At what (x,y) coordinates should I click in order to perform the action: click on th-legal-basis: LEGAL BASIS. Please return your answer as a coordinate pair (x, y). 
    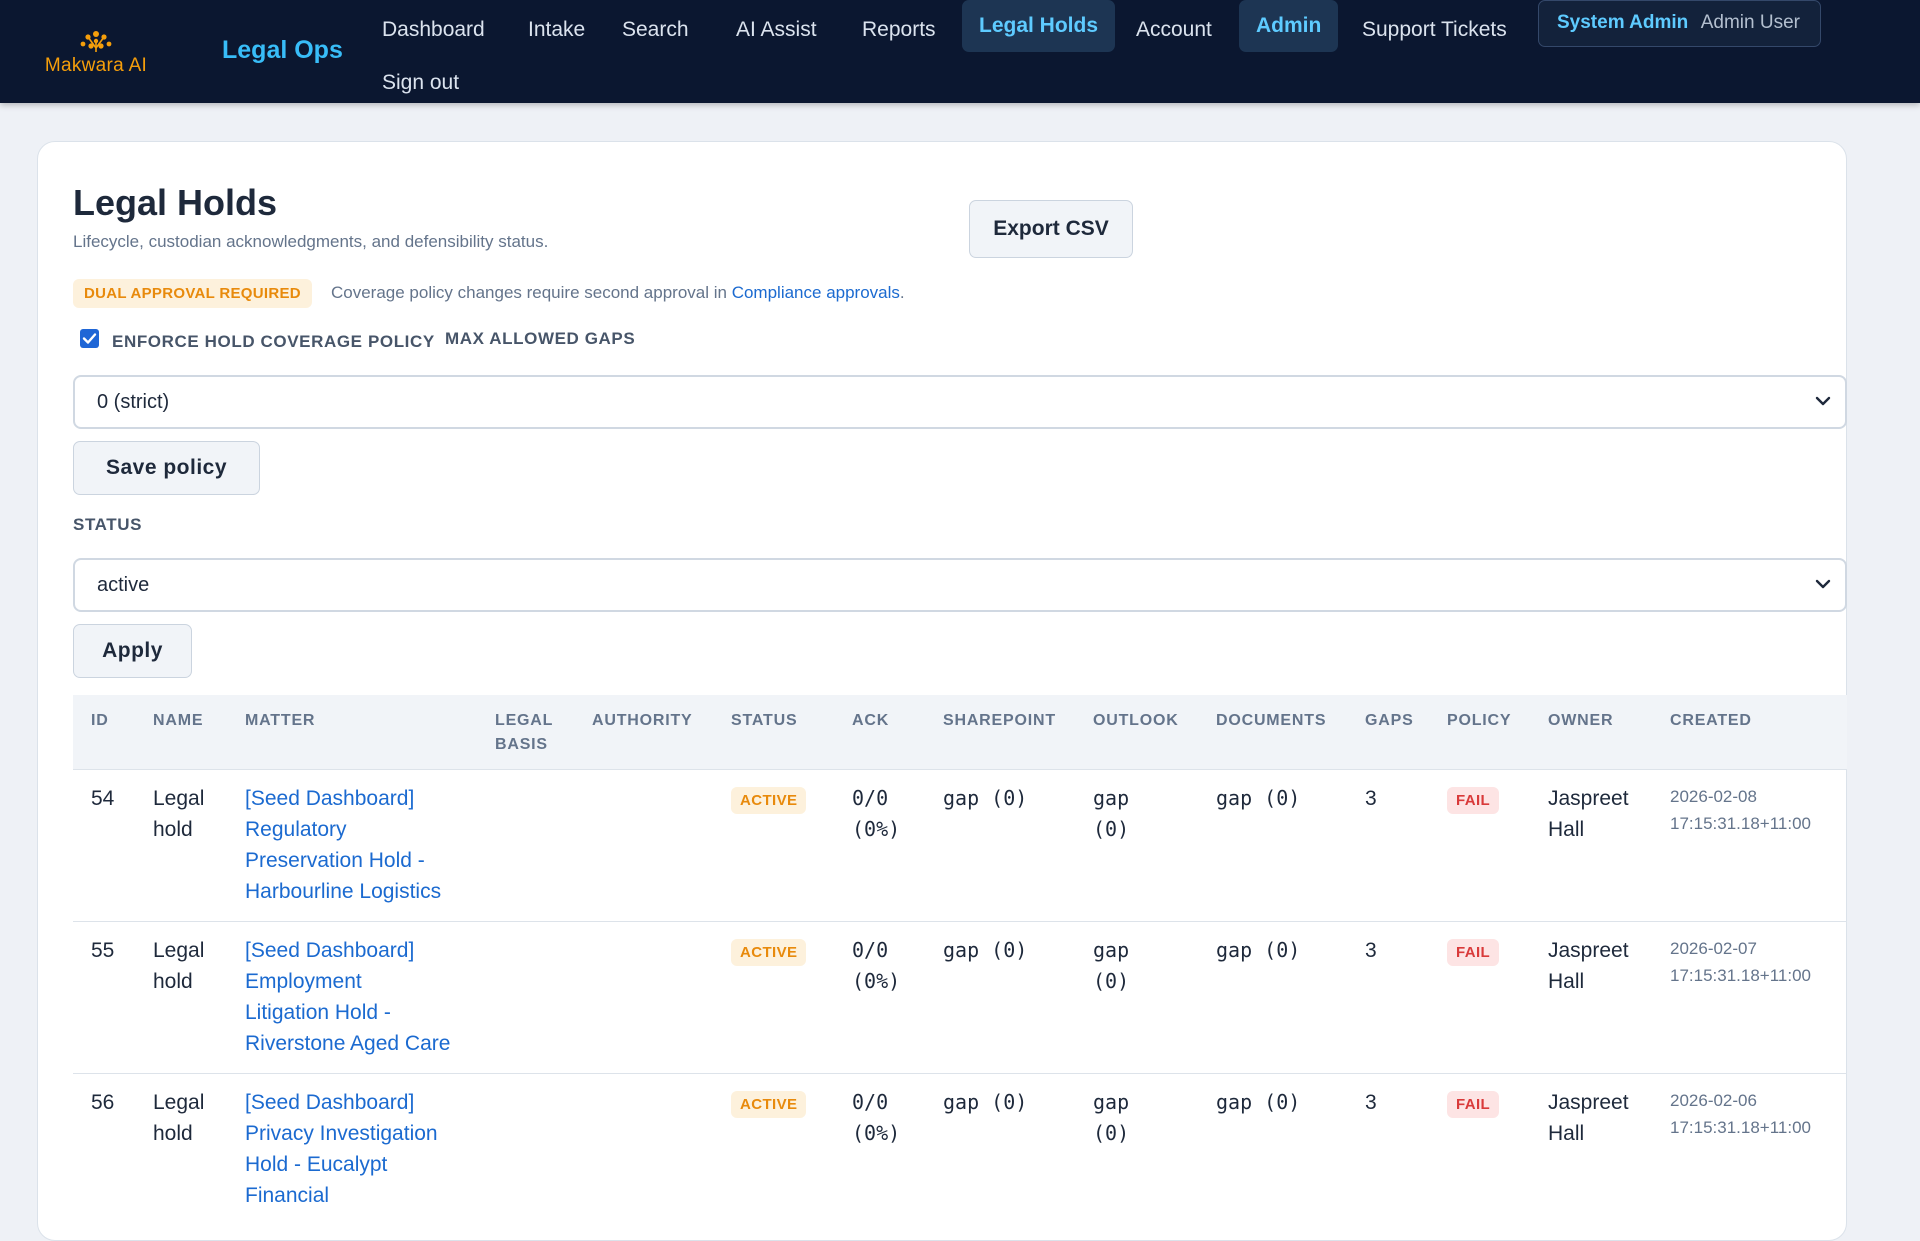
    Looking at the image, I should click on (524, 733).